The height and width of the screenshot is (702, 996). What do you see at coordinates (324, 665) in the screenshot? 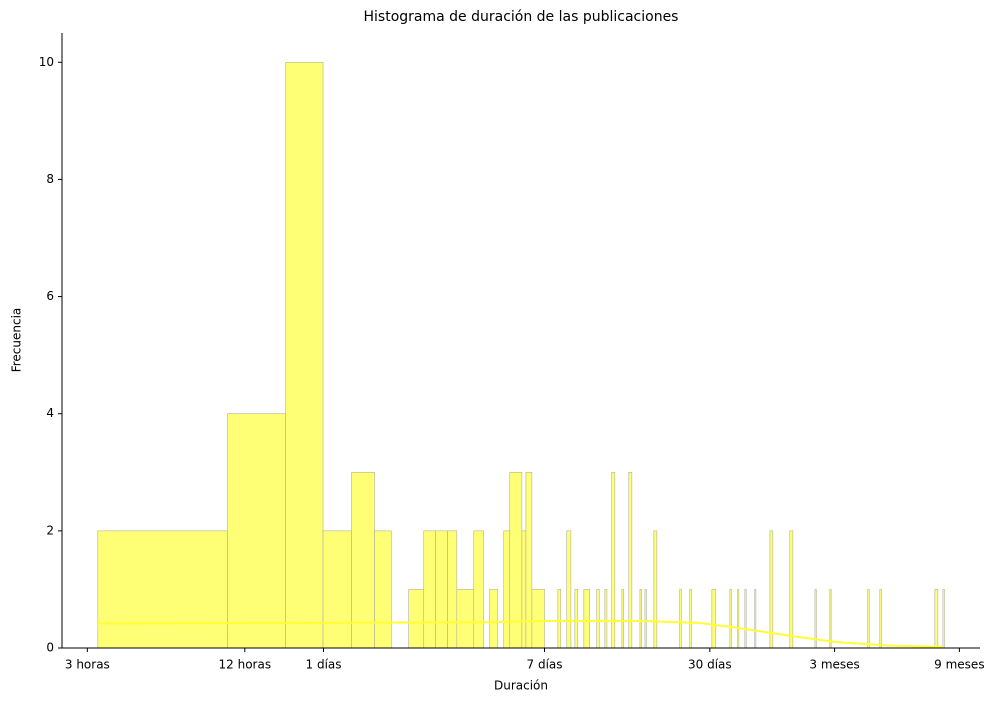
I see `x-tick-label: 1 días` at bounding box center [324, 665].